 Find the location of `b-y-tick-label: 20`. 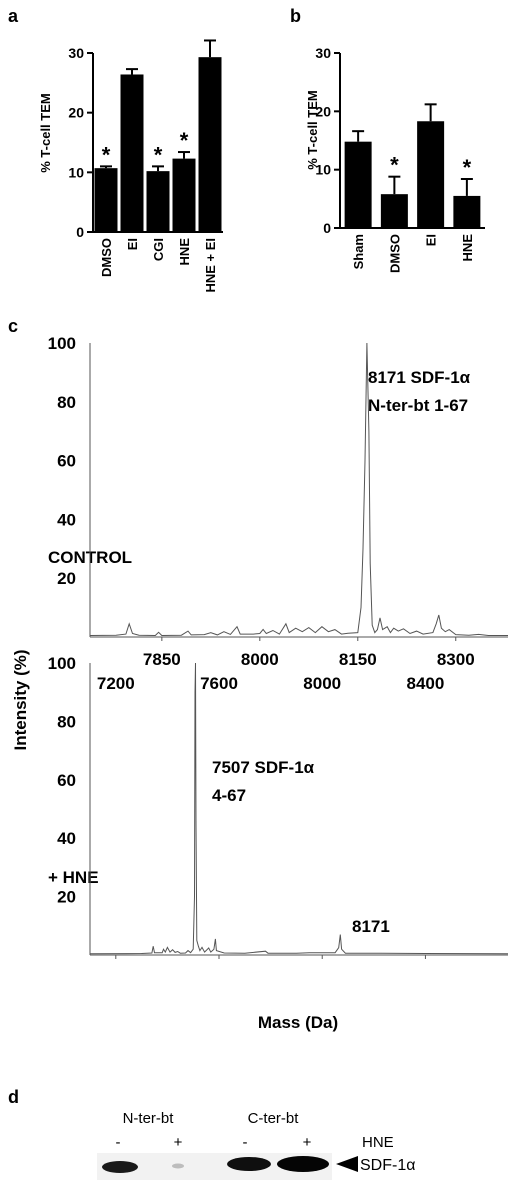

b-y-tick-label: 20 is located at coordinates (323, 111).